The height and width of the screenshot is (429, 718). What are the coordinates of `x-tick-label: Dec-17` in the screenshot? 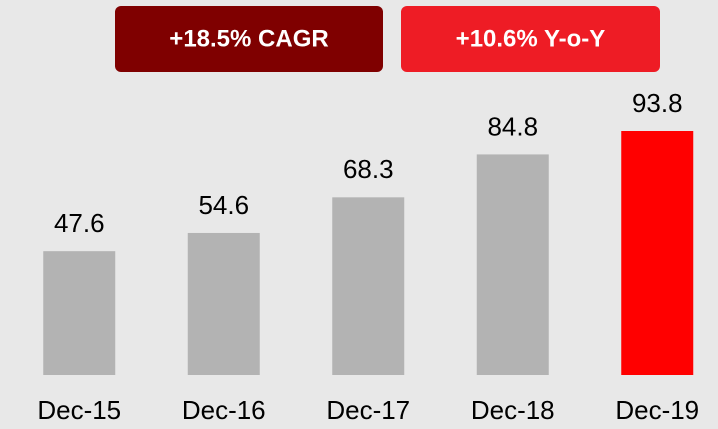 It's located at (368, 410).